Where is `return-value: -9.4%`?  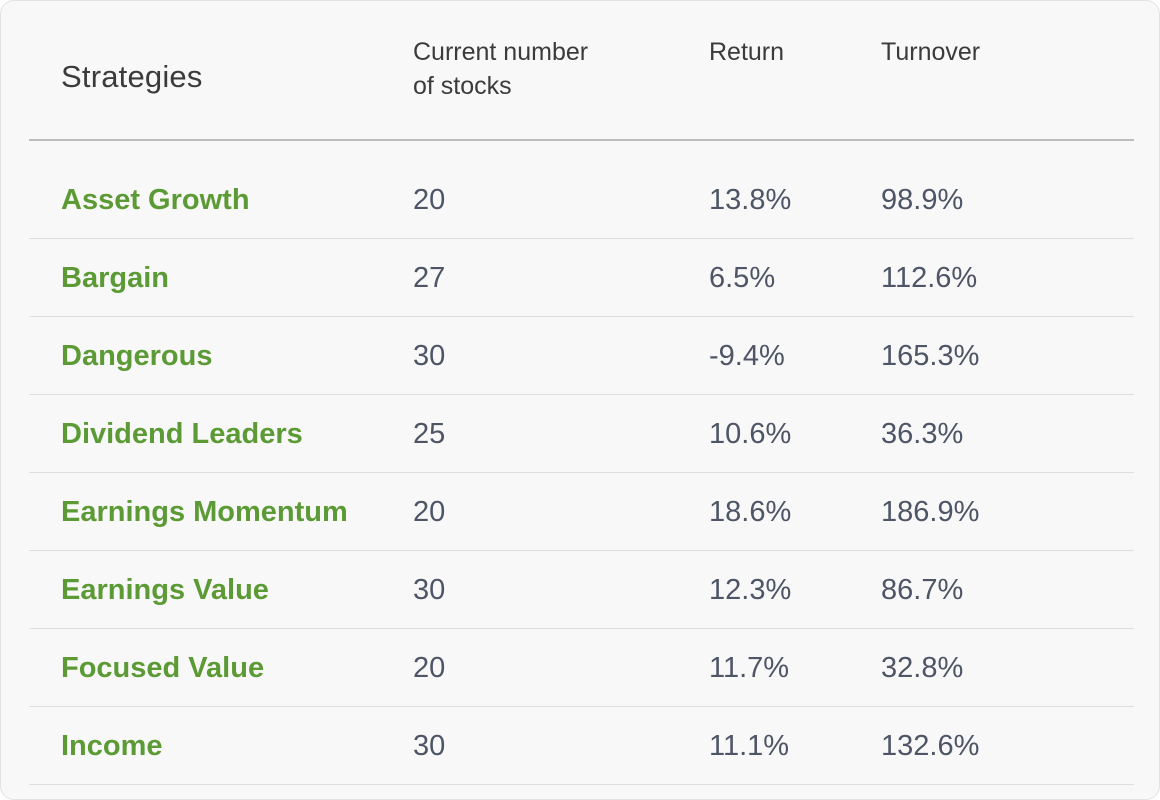 return-value: -9.4% is located at coordinates (747, 356).